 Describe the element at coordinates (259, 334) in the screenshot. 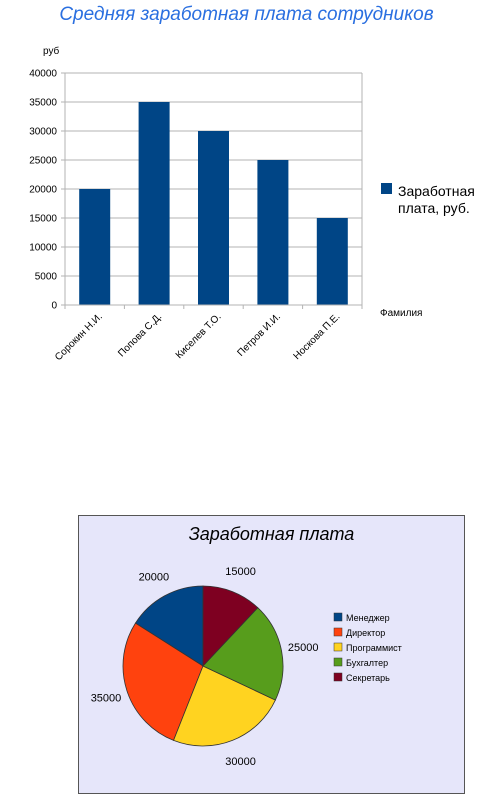

I see `x-tick-label: Петров И.И.` at that location.